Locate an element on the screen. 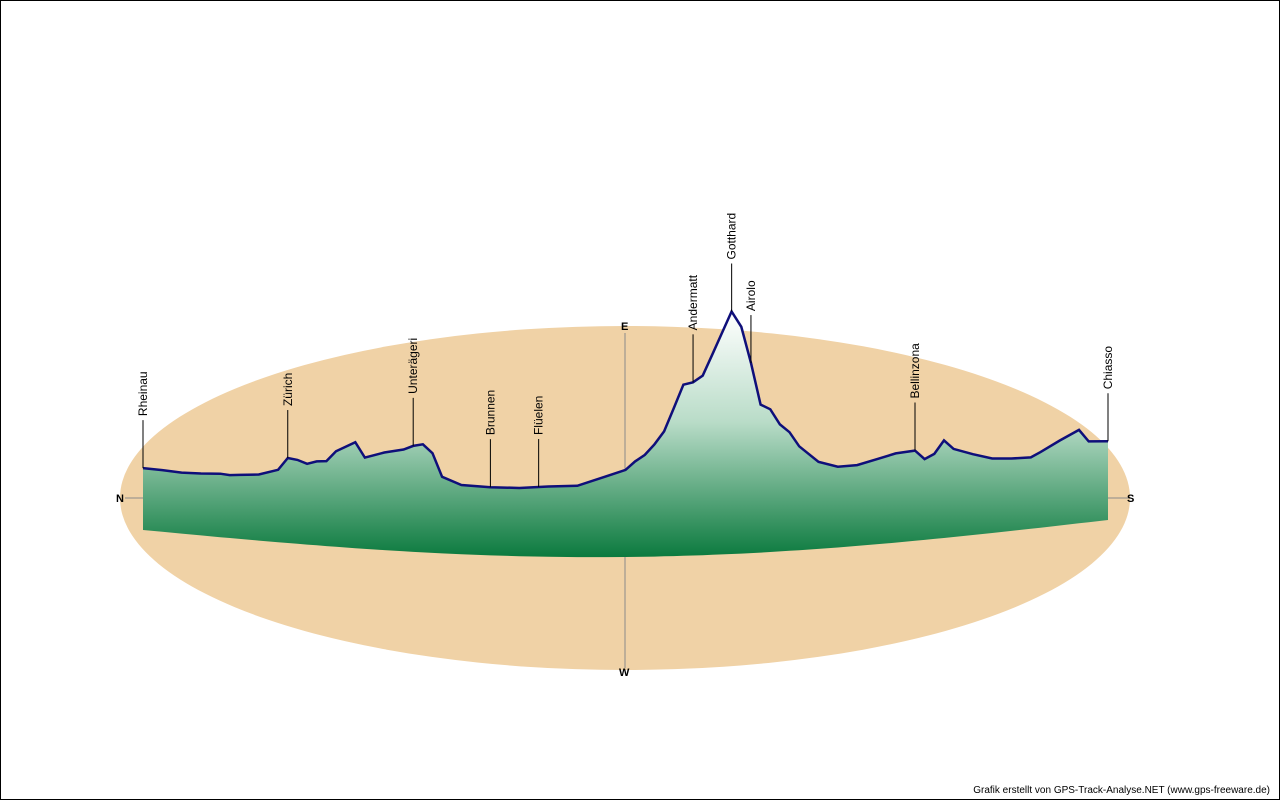 This screenshot has width=1280, height=800. place-label: Gotthard is located at coordinates (732, 236).